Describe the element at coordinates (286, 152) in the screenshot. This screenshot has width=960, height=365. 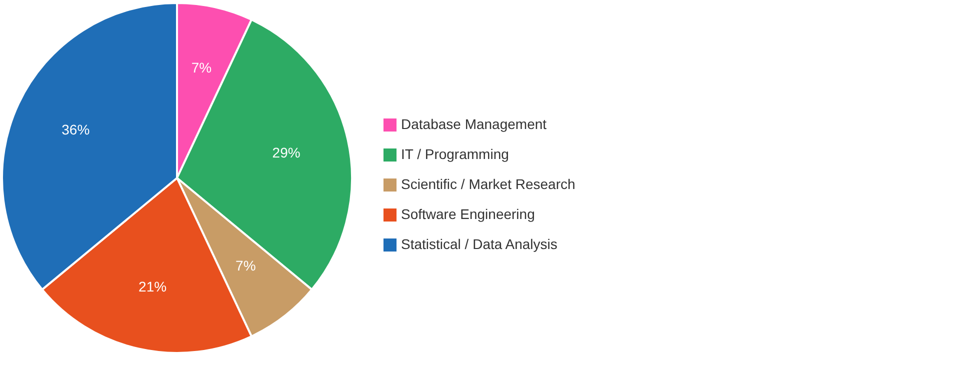
I see `data-label: 29%` at that location.